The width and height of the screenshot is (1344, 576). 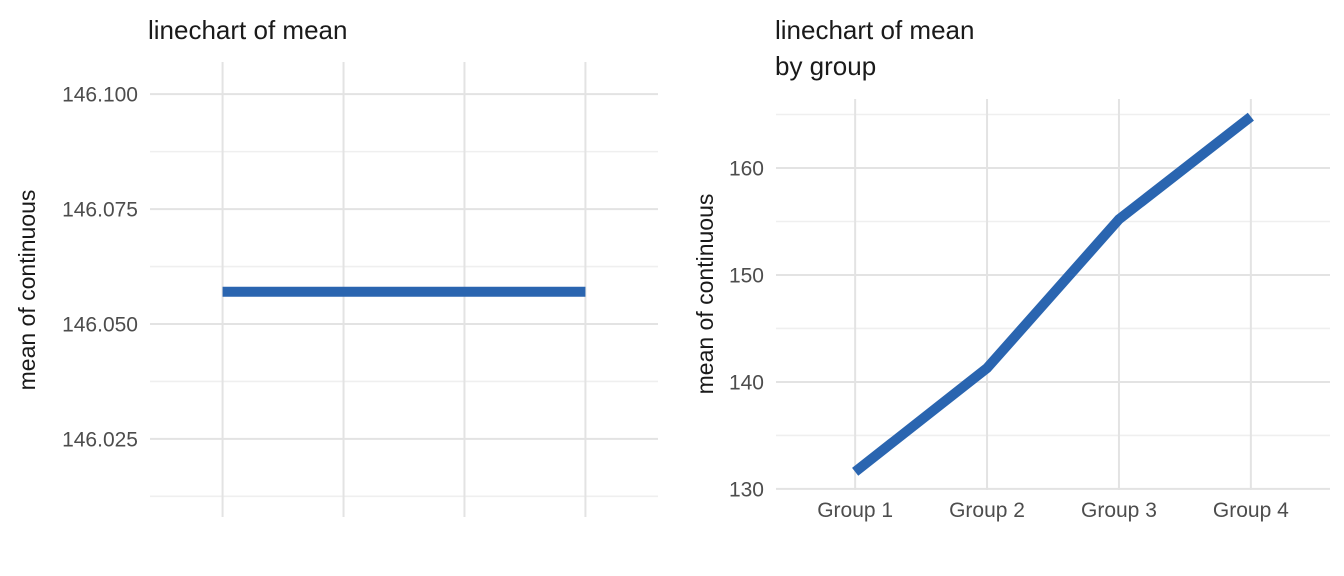 What do you see at coordinates (100, 95) in the screenshot?
I see `y-tick-label: 146.100` at bounding box center [100, 95].